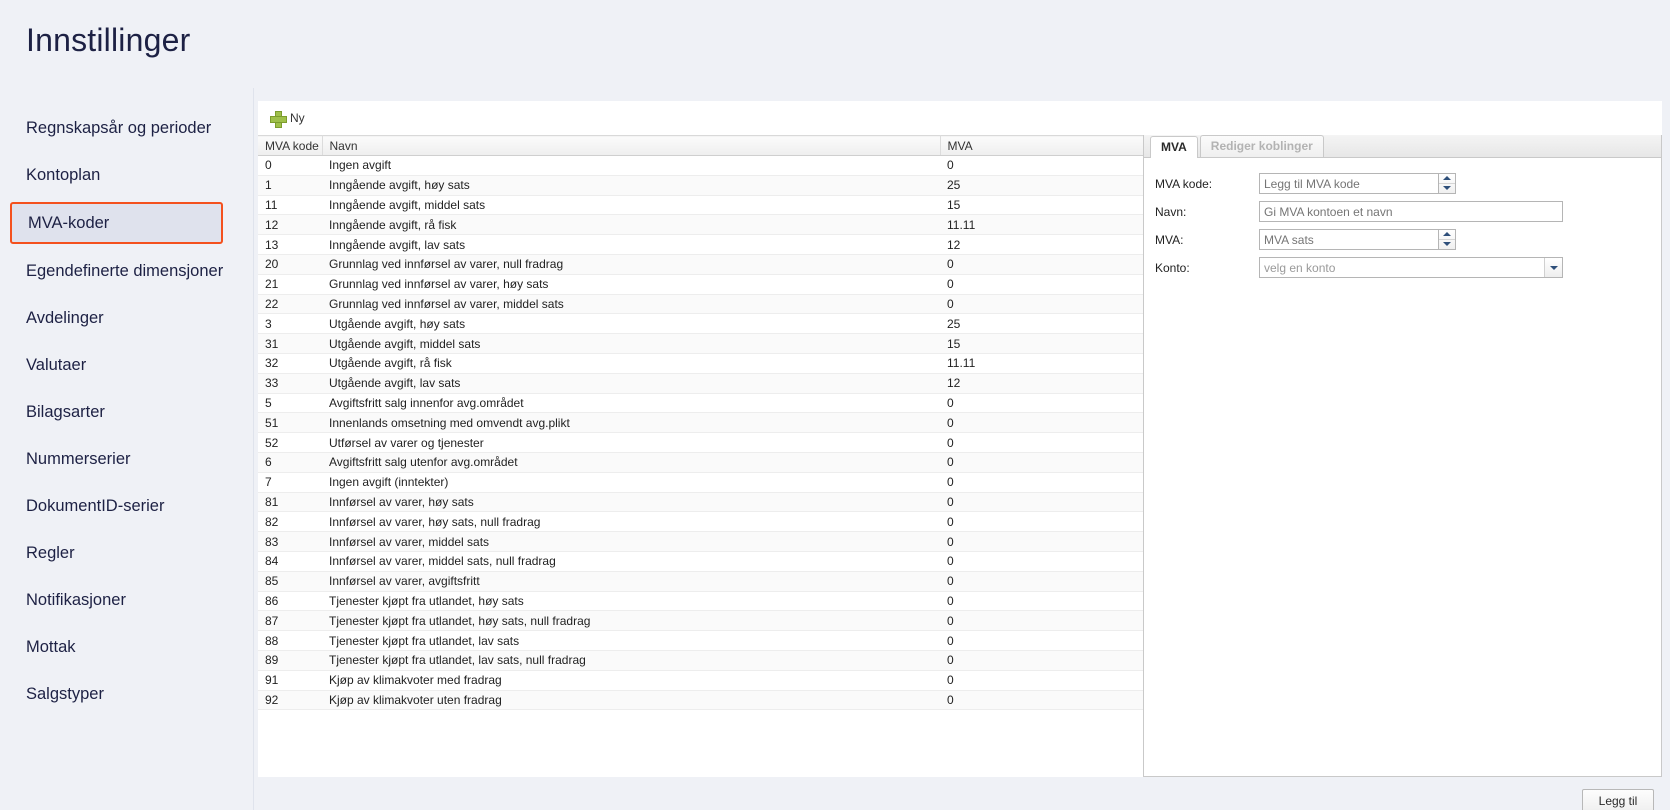 The width and height of the screenshot is (1670, 810). Describe the element at coordinates (119, 128) in the screenshot. I see `sidebar-item-regnskaps-r-og-perioder: Regnskapsår og perioder` at that location.